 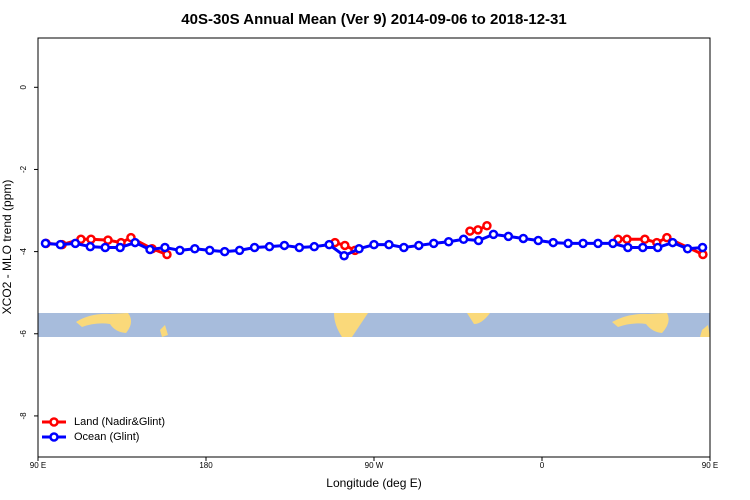 What do you see at coordinates (542, 465) in the screenshot?
I see `x-tick-label: 0` at bounding box center [542, 465].